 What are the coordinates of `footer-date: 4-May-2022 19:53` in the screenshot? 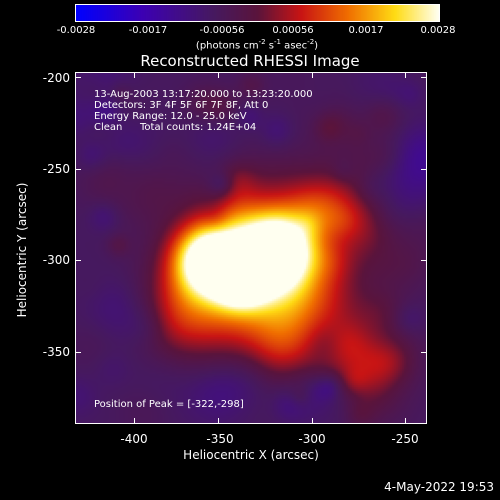 It's located at (439, 487).